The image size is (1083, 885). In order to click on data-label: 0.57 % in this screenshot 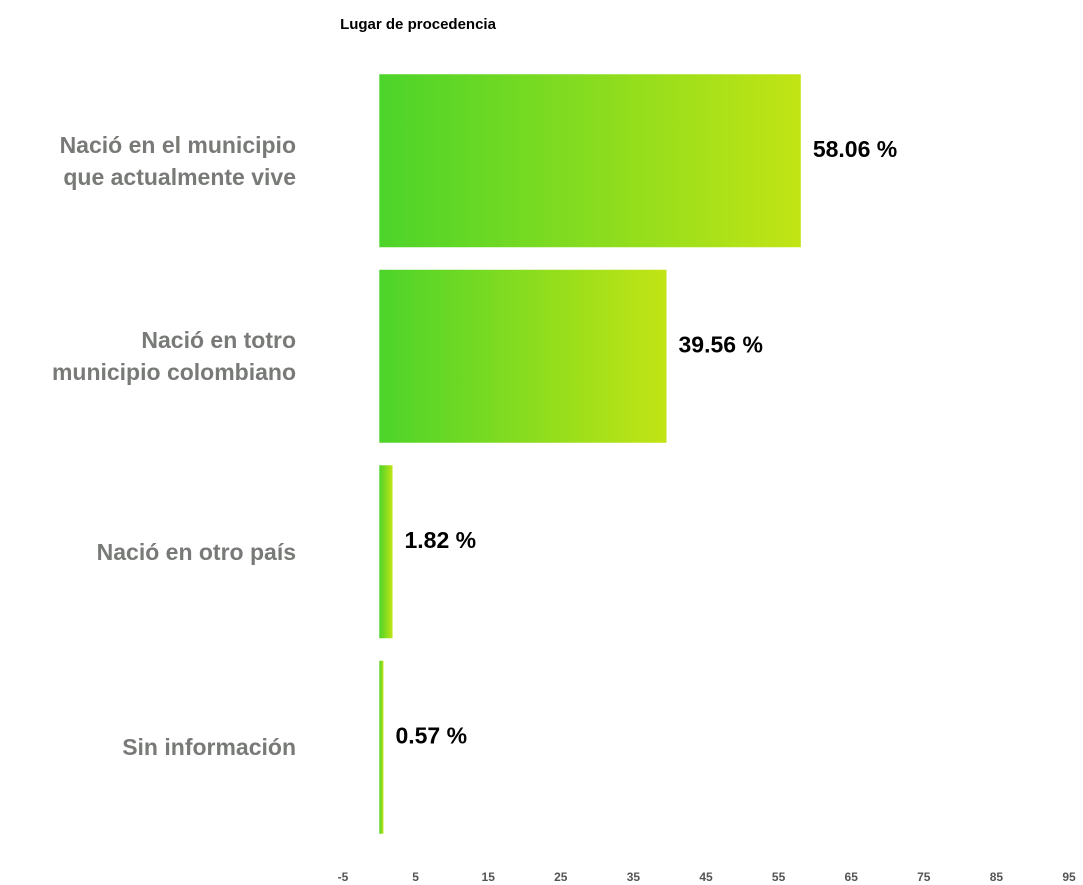, I will do `click(431, 735)`.